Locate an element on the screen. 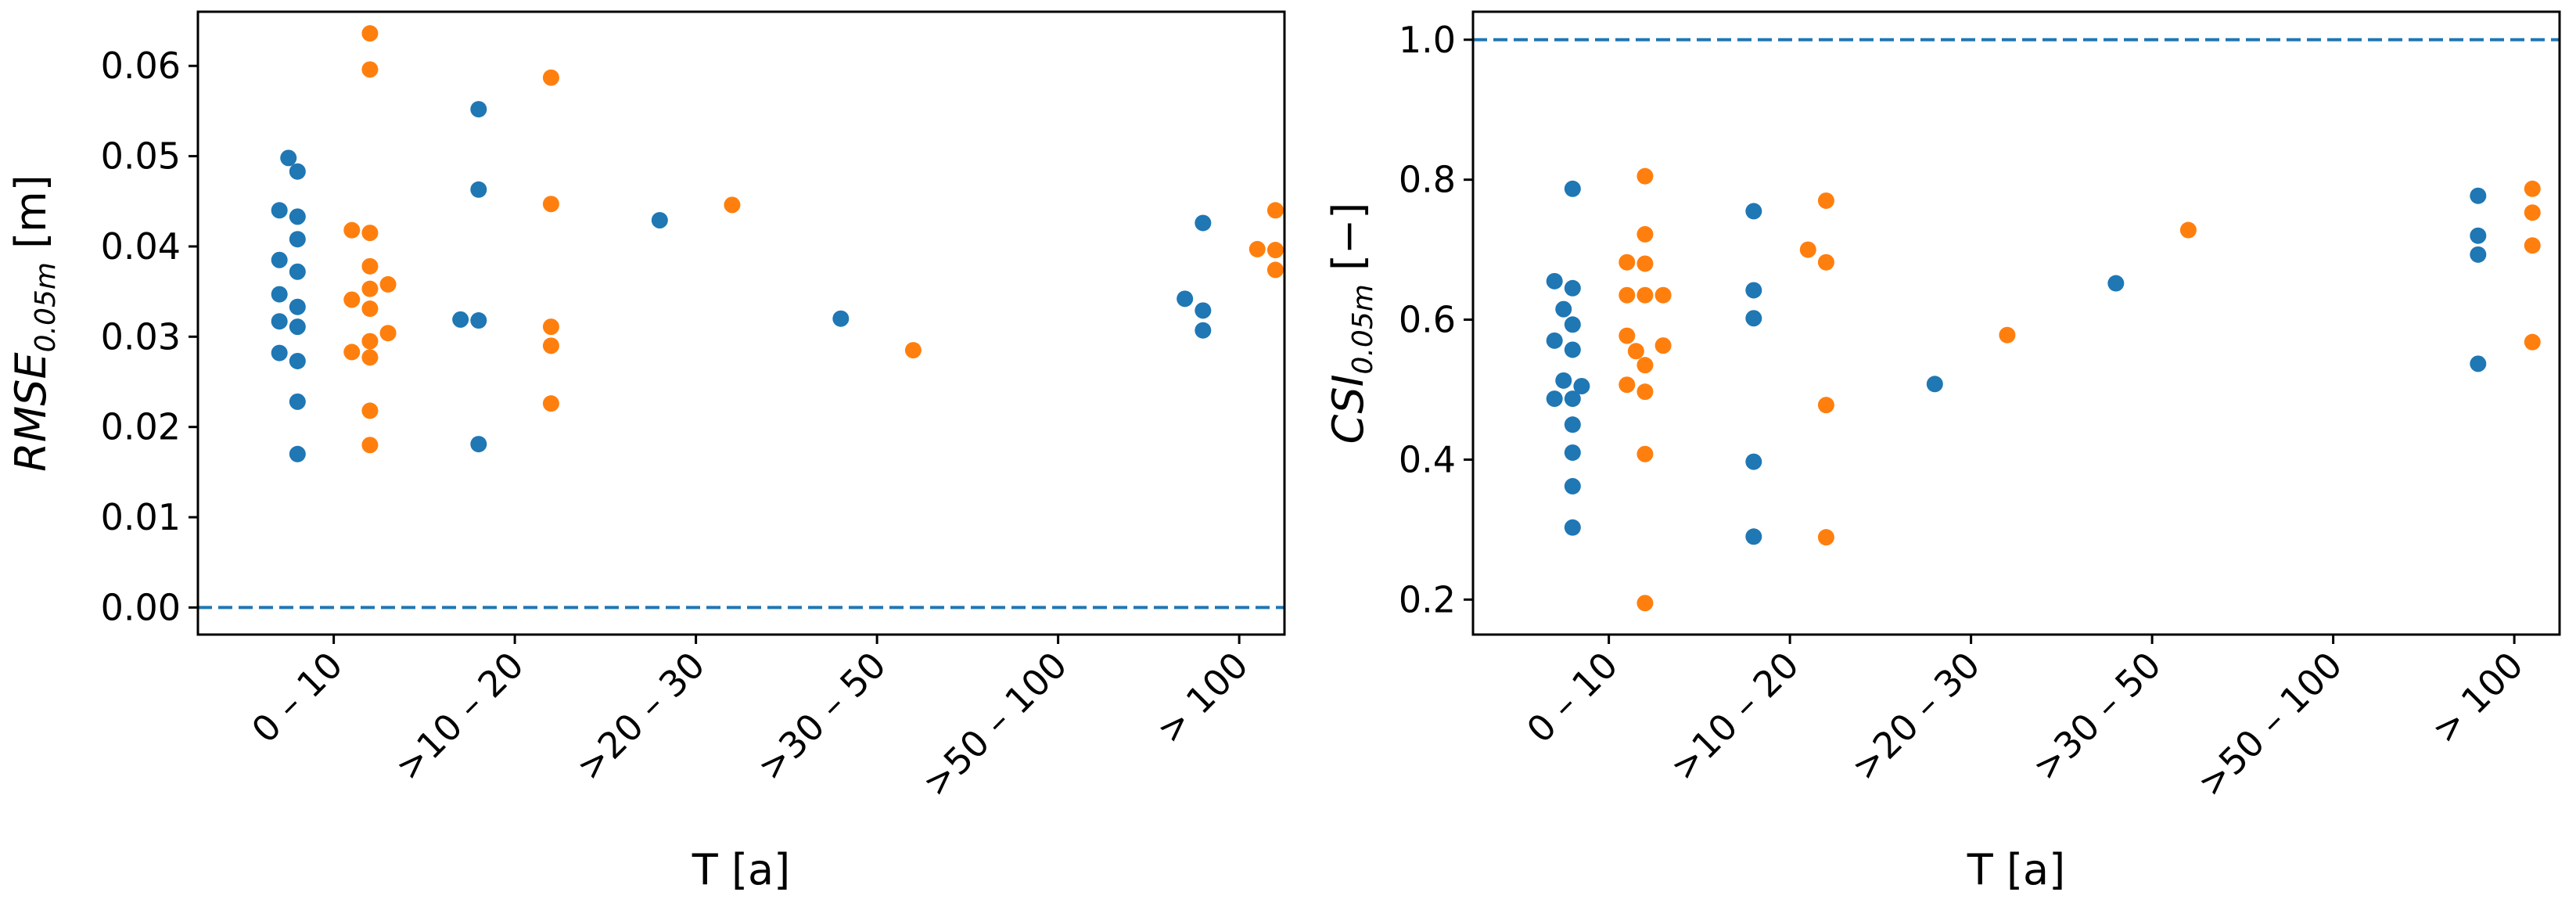 The height and width of the screenshot is (910, 2576). x-axis-label: T [a] is located at coordinates (741, 869).